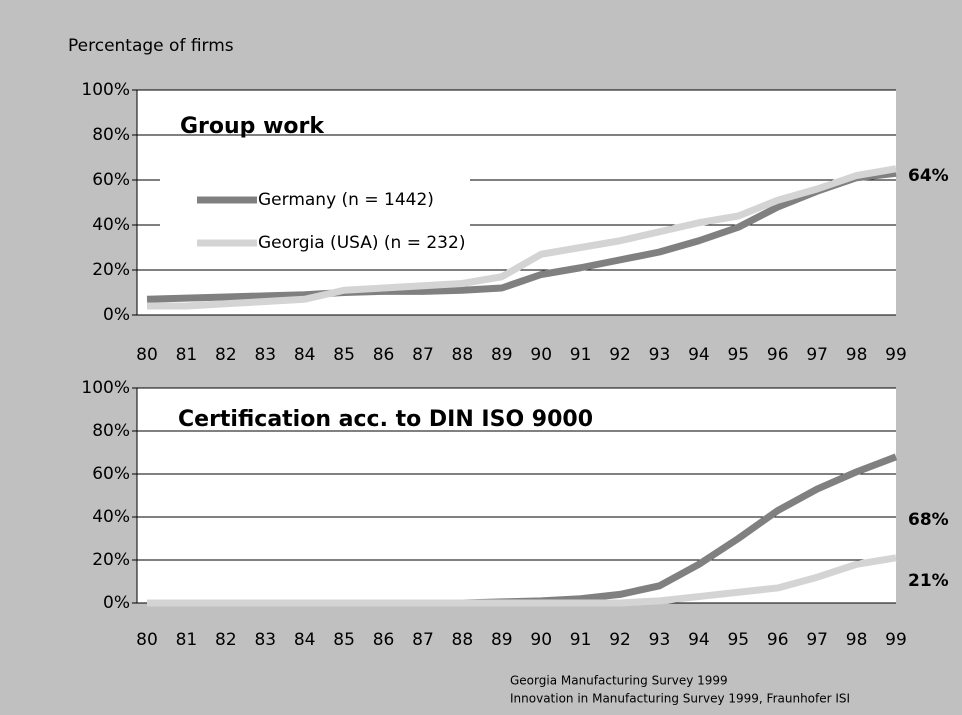 This screenshot has height=715, width=962. What do you see at coordinates (346, 200) in the screenshot?
I see `legend-label: Germany (n = 1442)` at bounding box center [346, 200].